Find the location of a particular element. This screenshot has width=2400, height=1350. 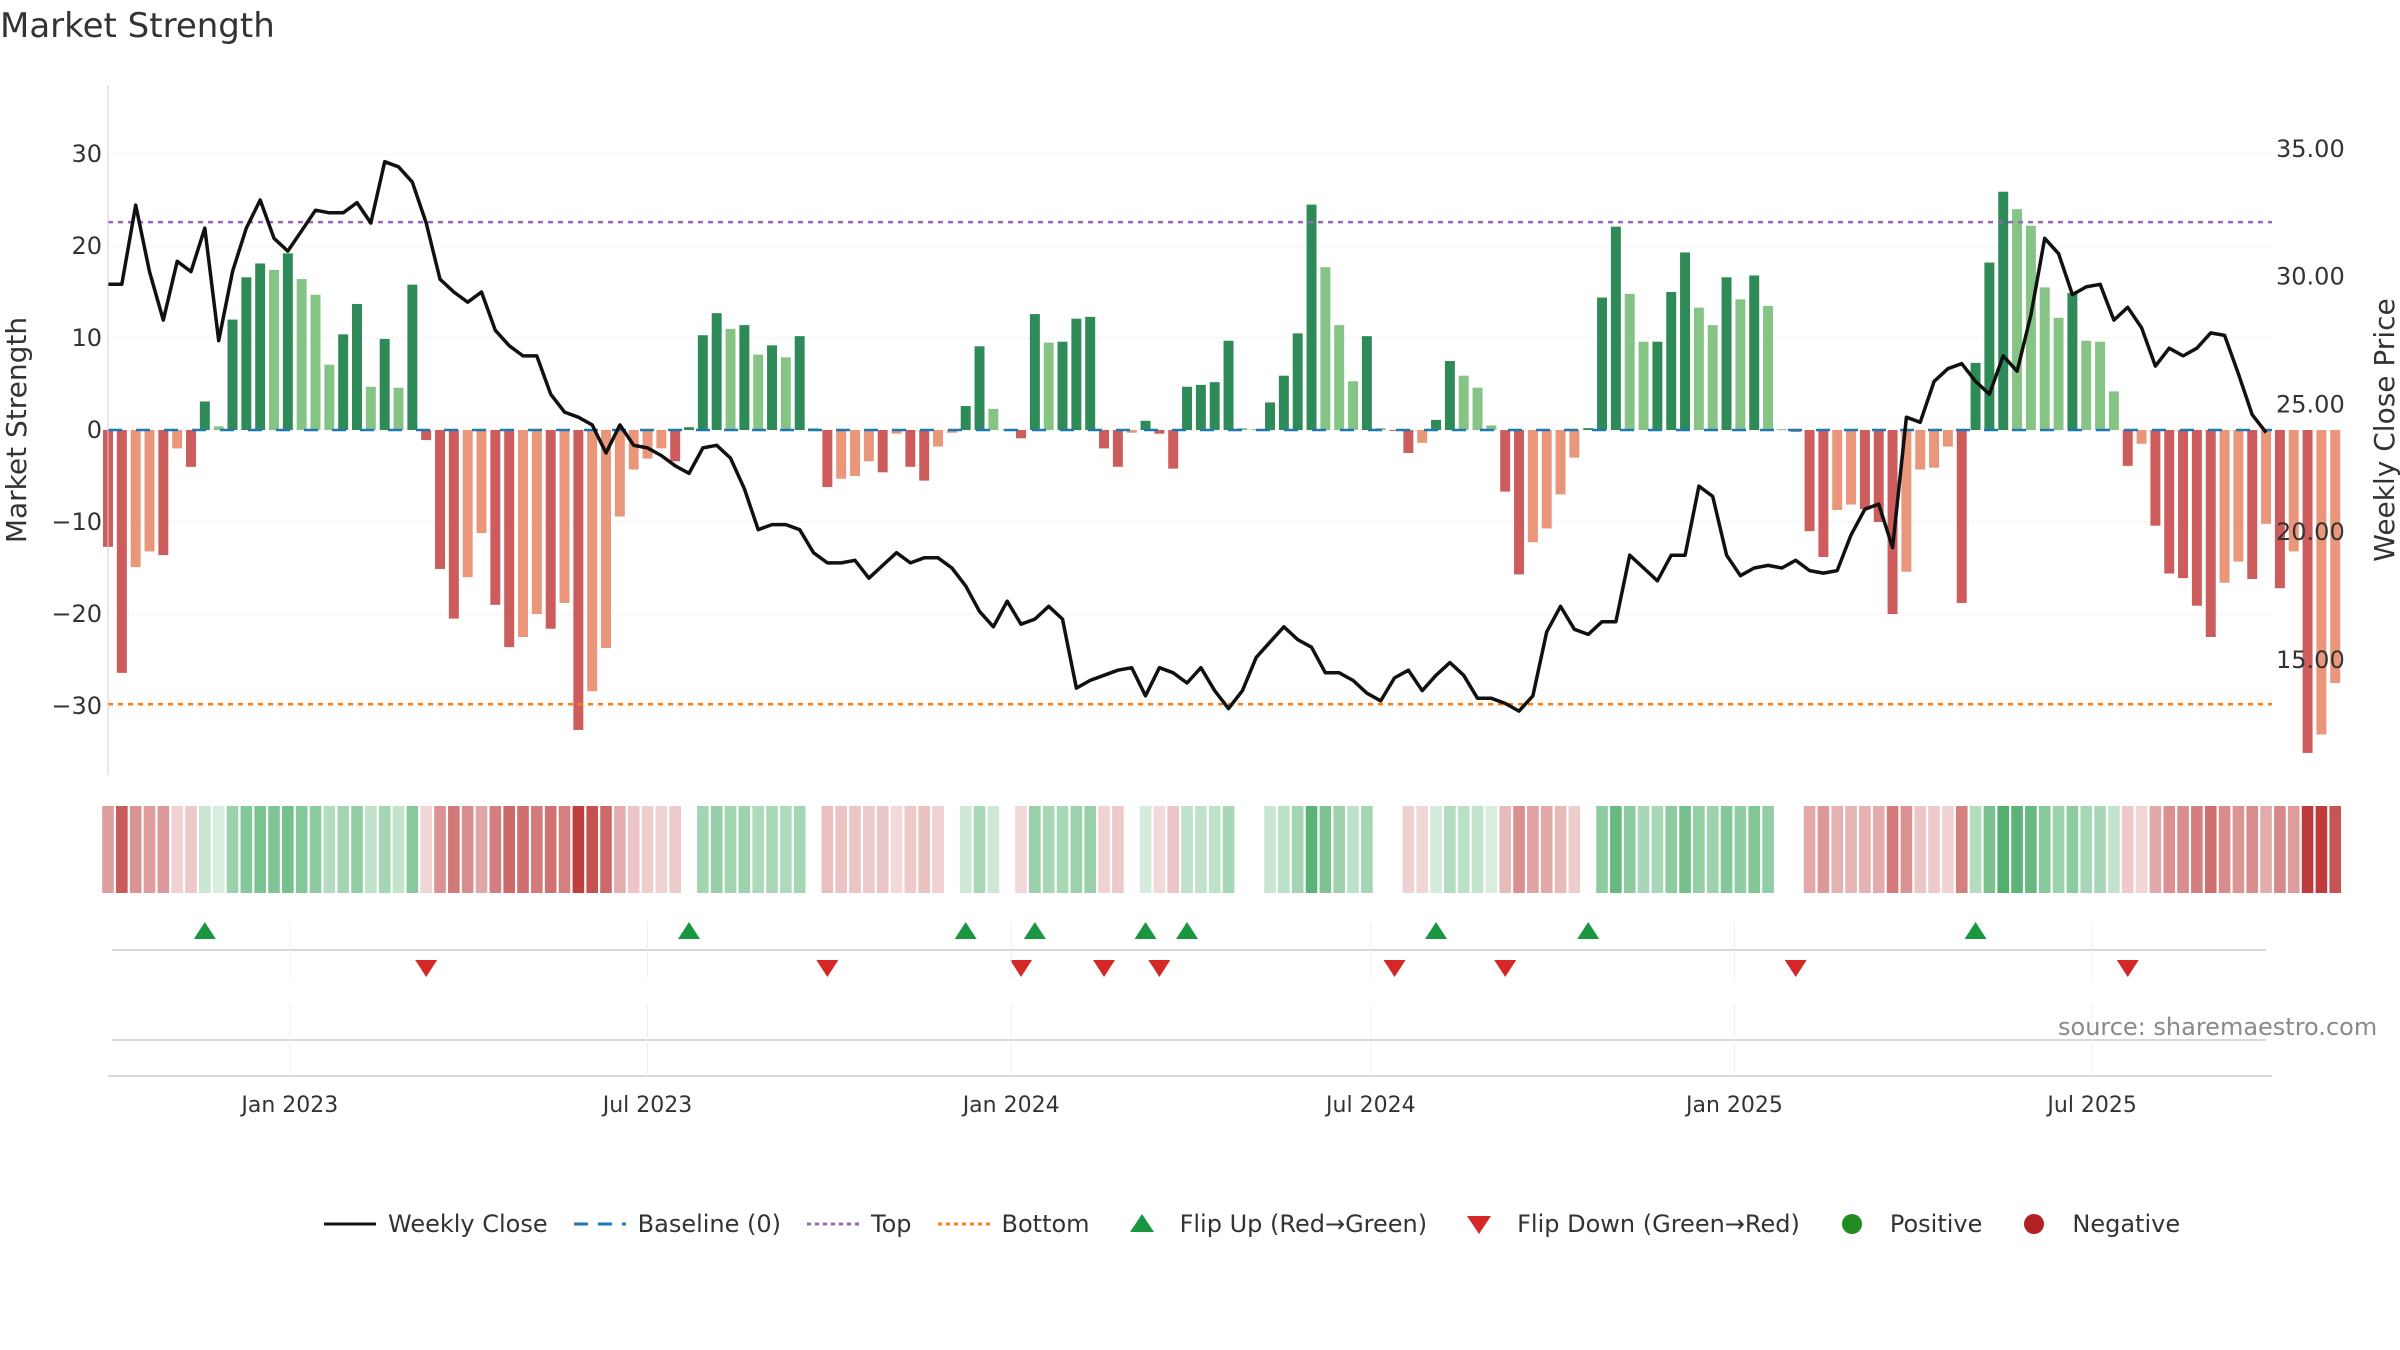

triangle-down-icon is located at coordinates (1479, 1224).